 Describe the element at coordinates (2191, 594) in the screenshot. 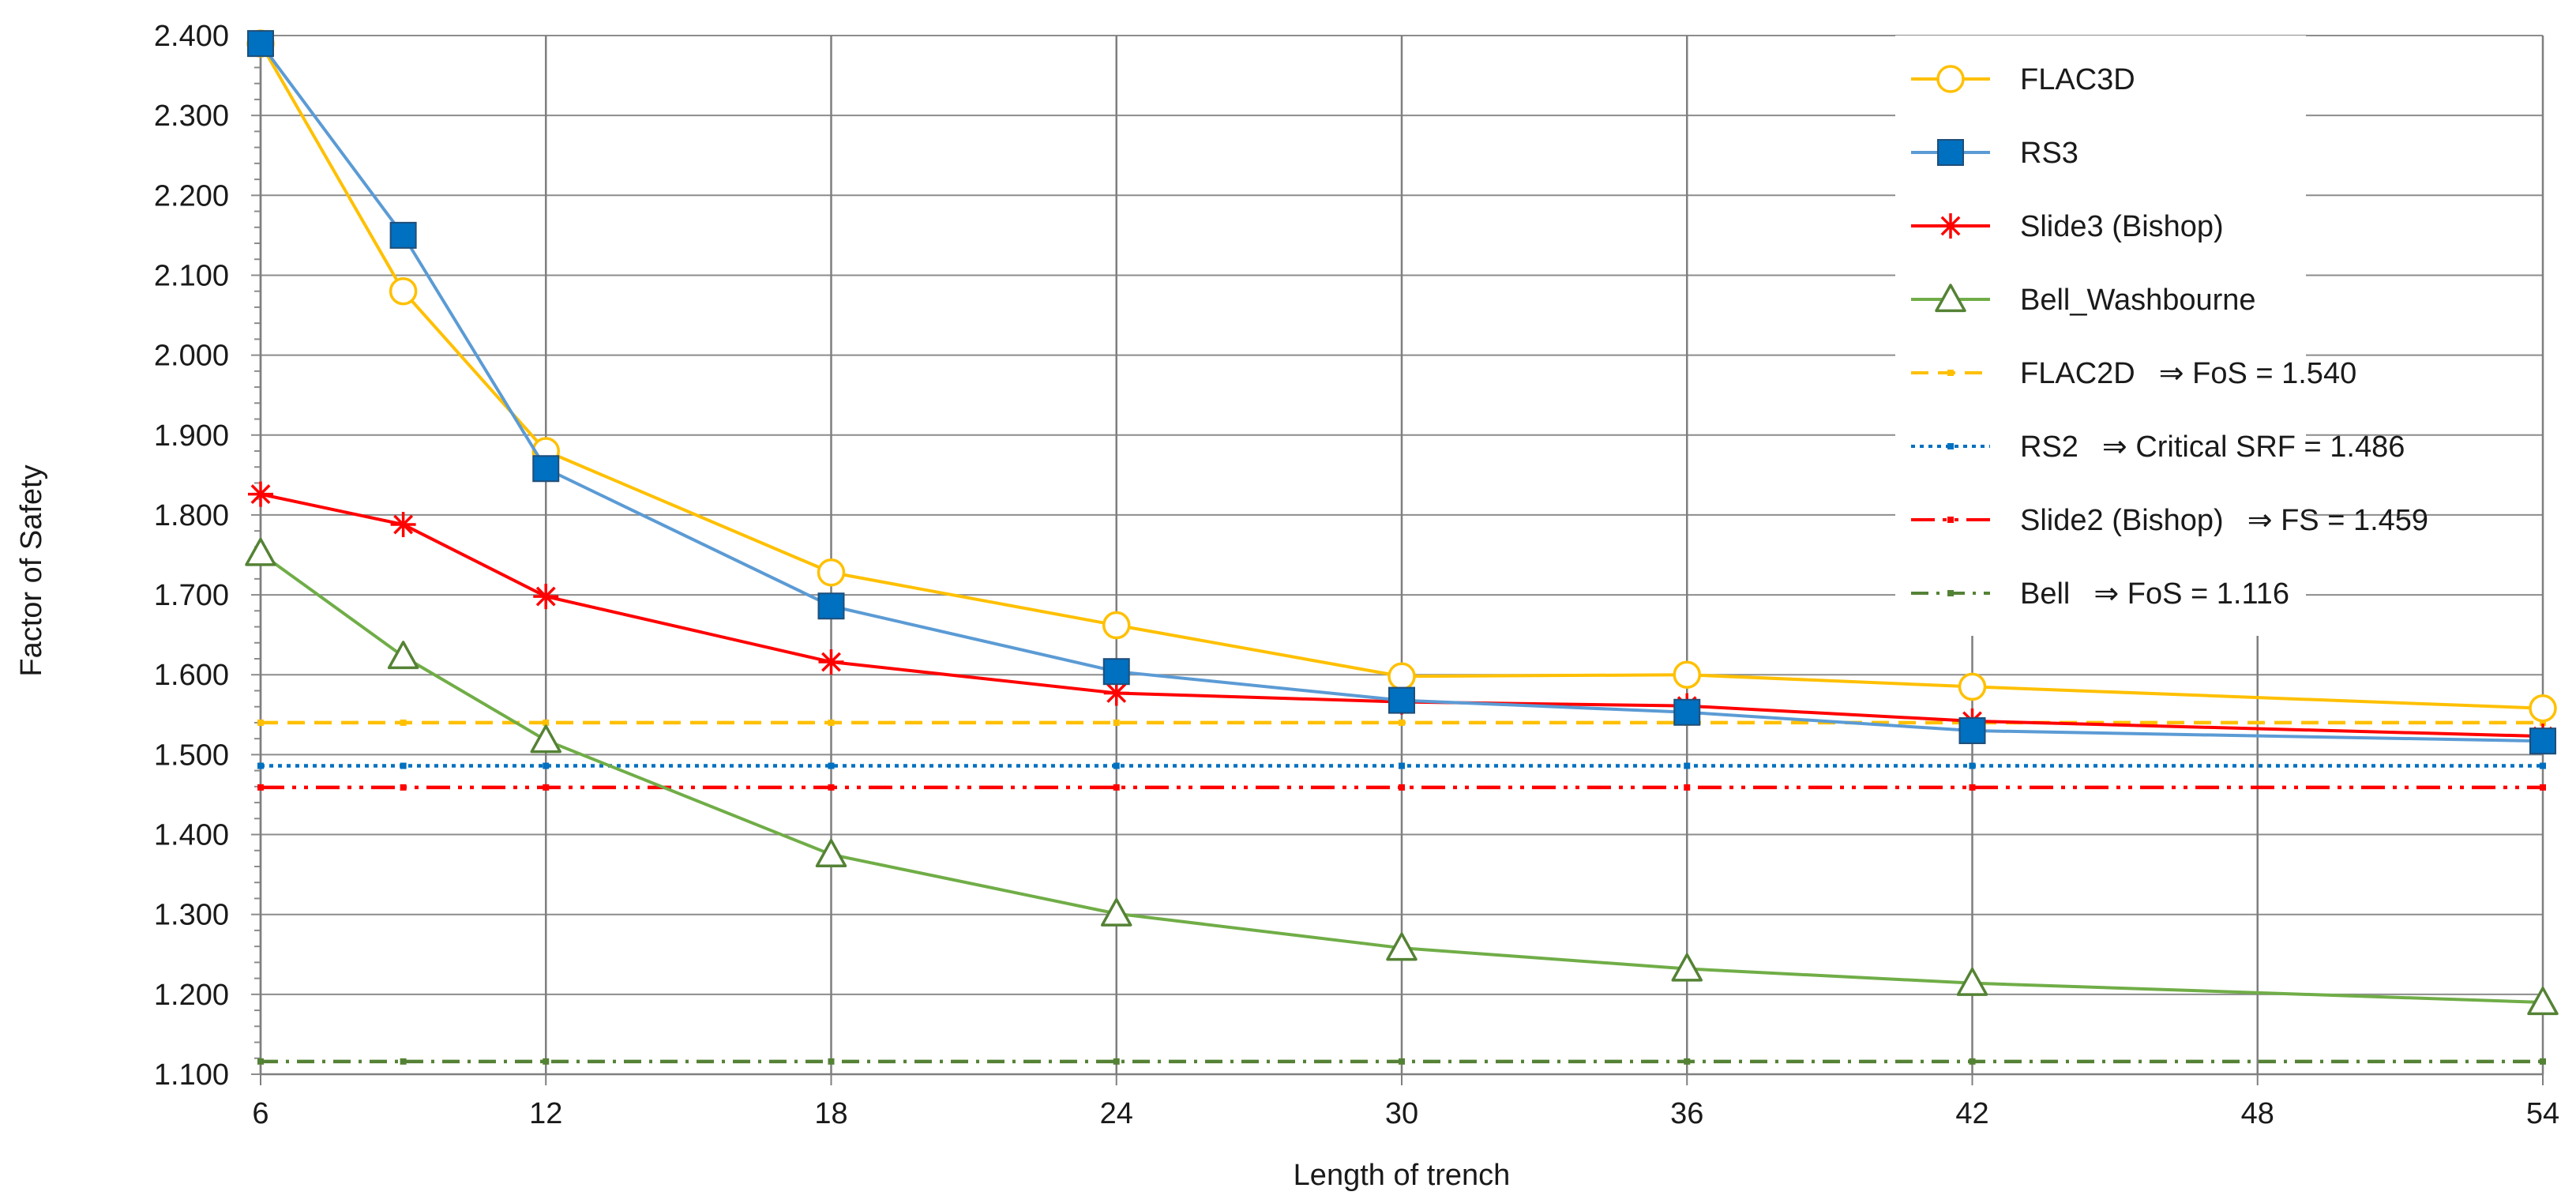

I see `legend-note: ⇒ FoS = 1.116` at that location.